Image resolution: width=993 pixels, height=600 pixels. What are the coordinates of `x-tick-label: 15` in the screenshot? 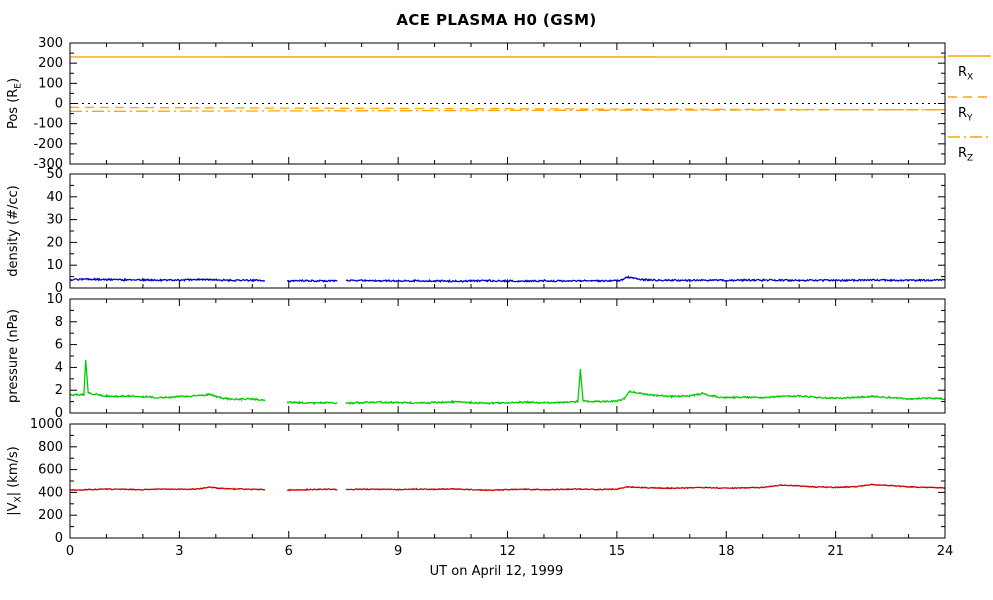 It's located at (617, 551).